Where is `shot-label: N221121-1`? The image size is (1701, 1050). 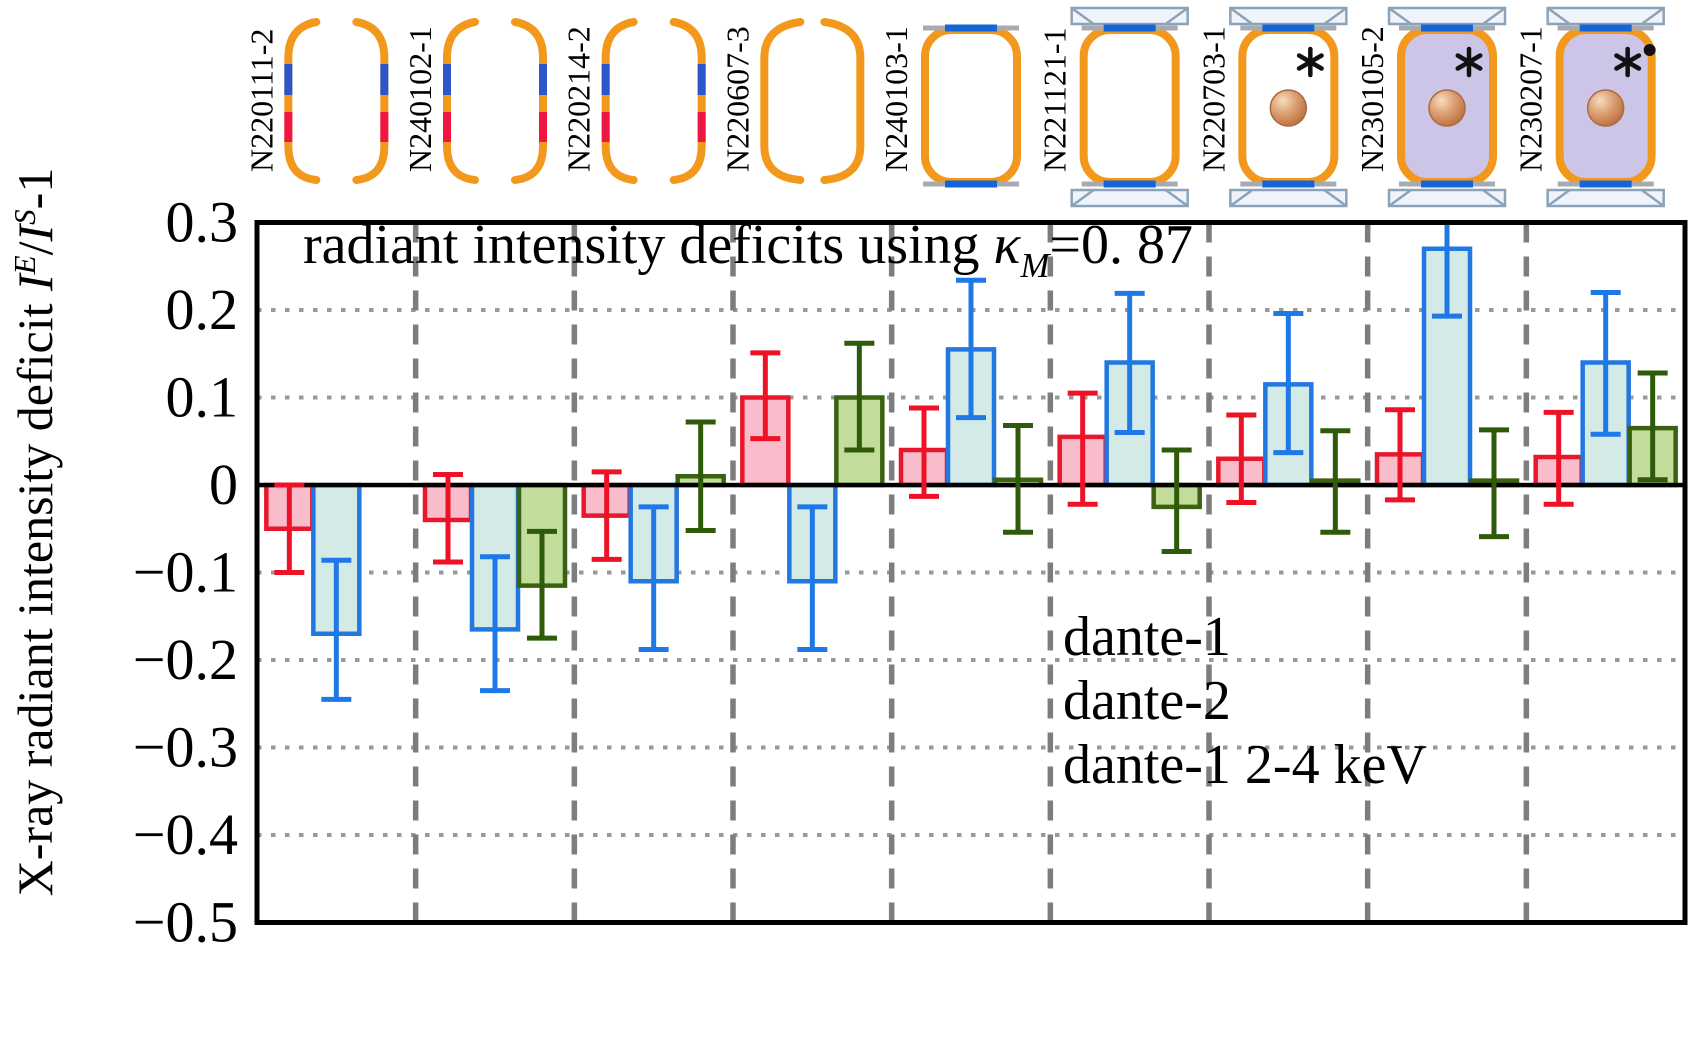 shot-label: N221121-1 is located at coordinates (1055, 99).